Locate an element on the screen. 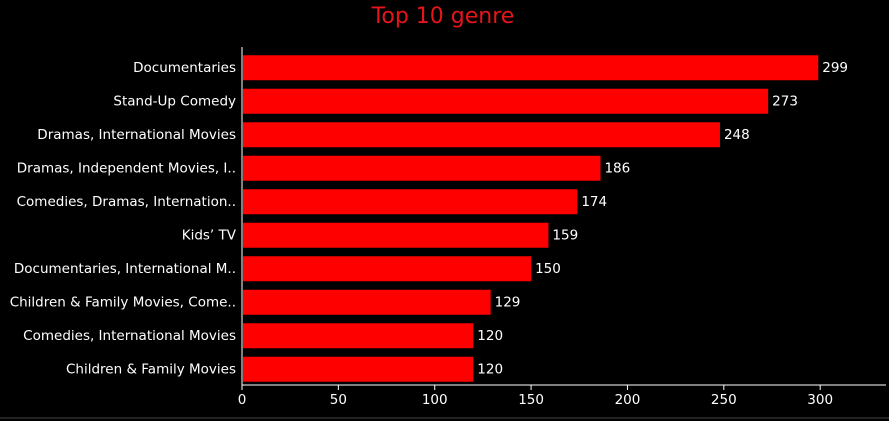  value-label: 174 is located at coordinates (594, 202).